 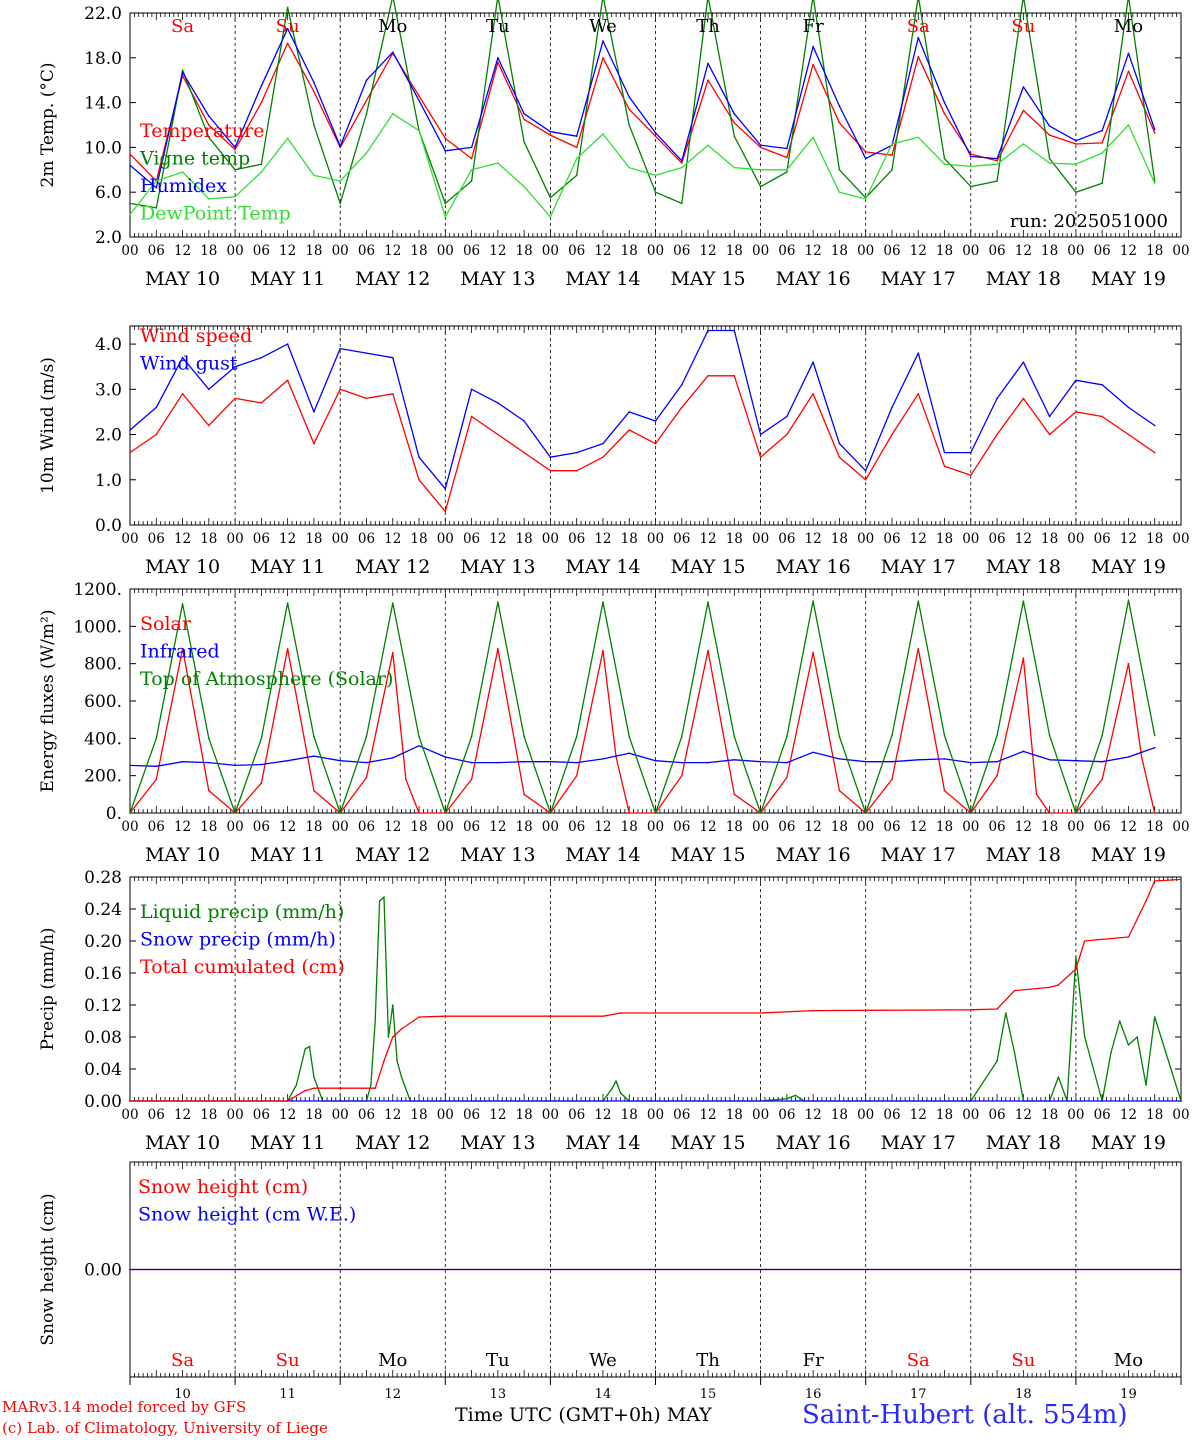 I want to click on y-tick-label: 0.28, so click(x=103, y=878).